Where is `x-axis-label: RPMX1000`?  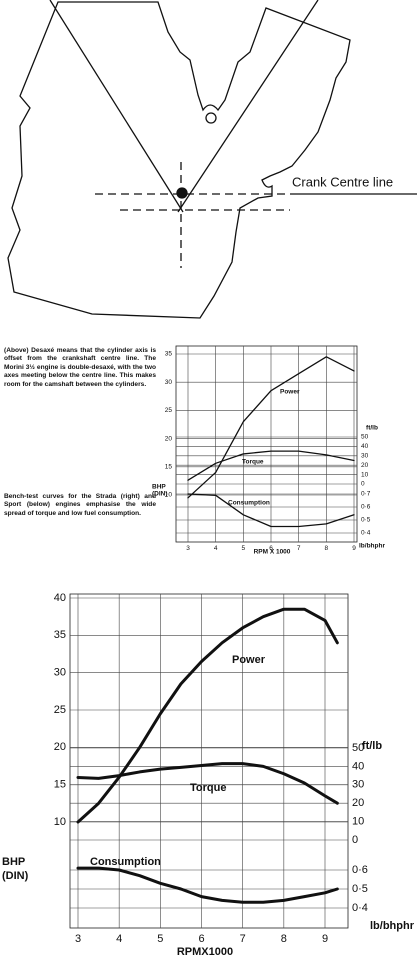 x-axis-label: RPMX1000 is located at coordinates (205, 952).